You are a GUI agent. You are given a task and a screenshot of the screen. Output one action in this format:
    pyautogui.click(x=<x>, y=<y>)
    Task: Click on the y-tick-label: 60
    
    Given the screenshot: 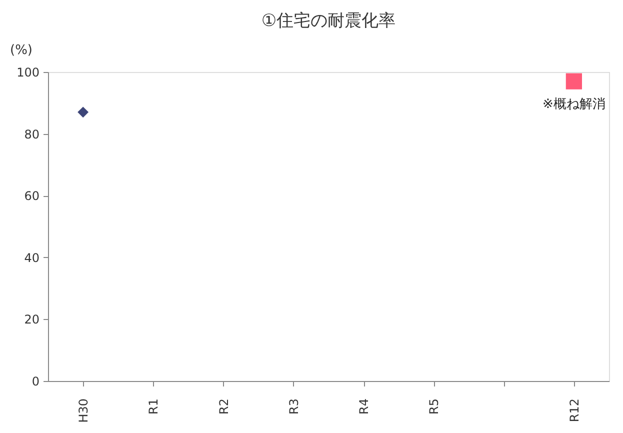 What is the action you would take?
    pyautogui.click(x=32, y=196)
    